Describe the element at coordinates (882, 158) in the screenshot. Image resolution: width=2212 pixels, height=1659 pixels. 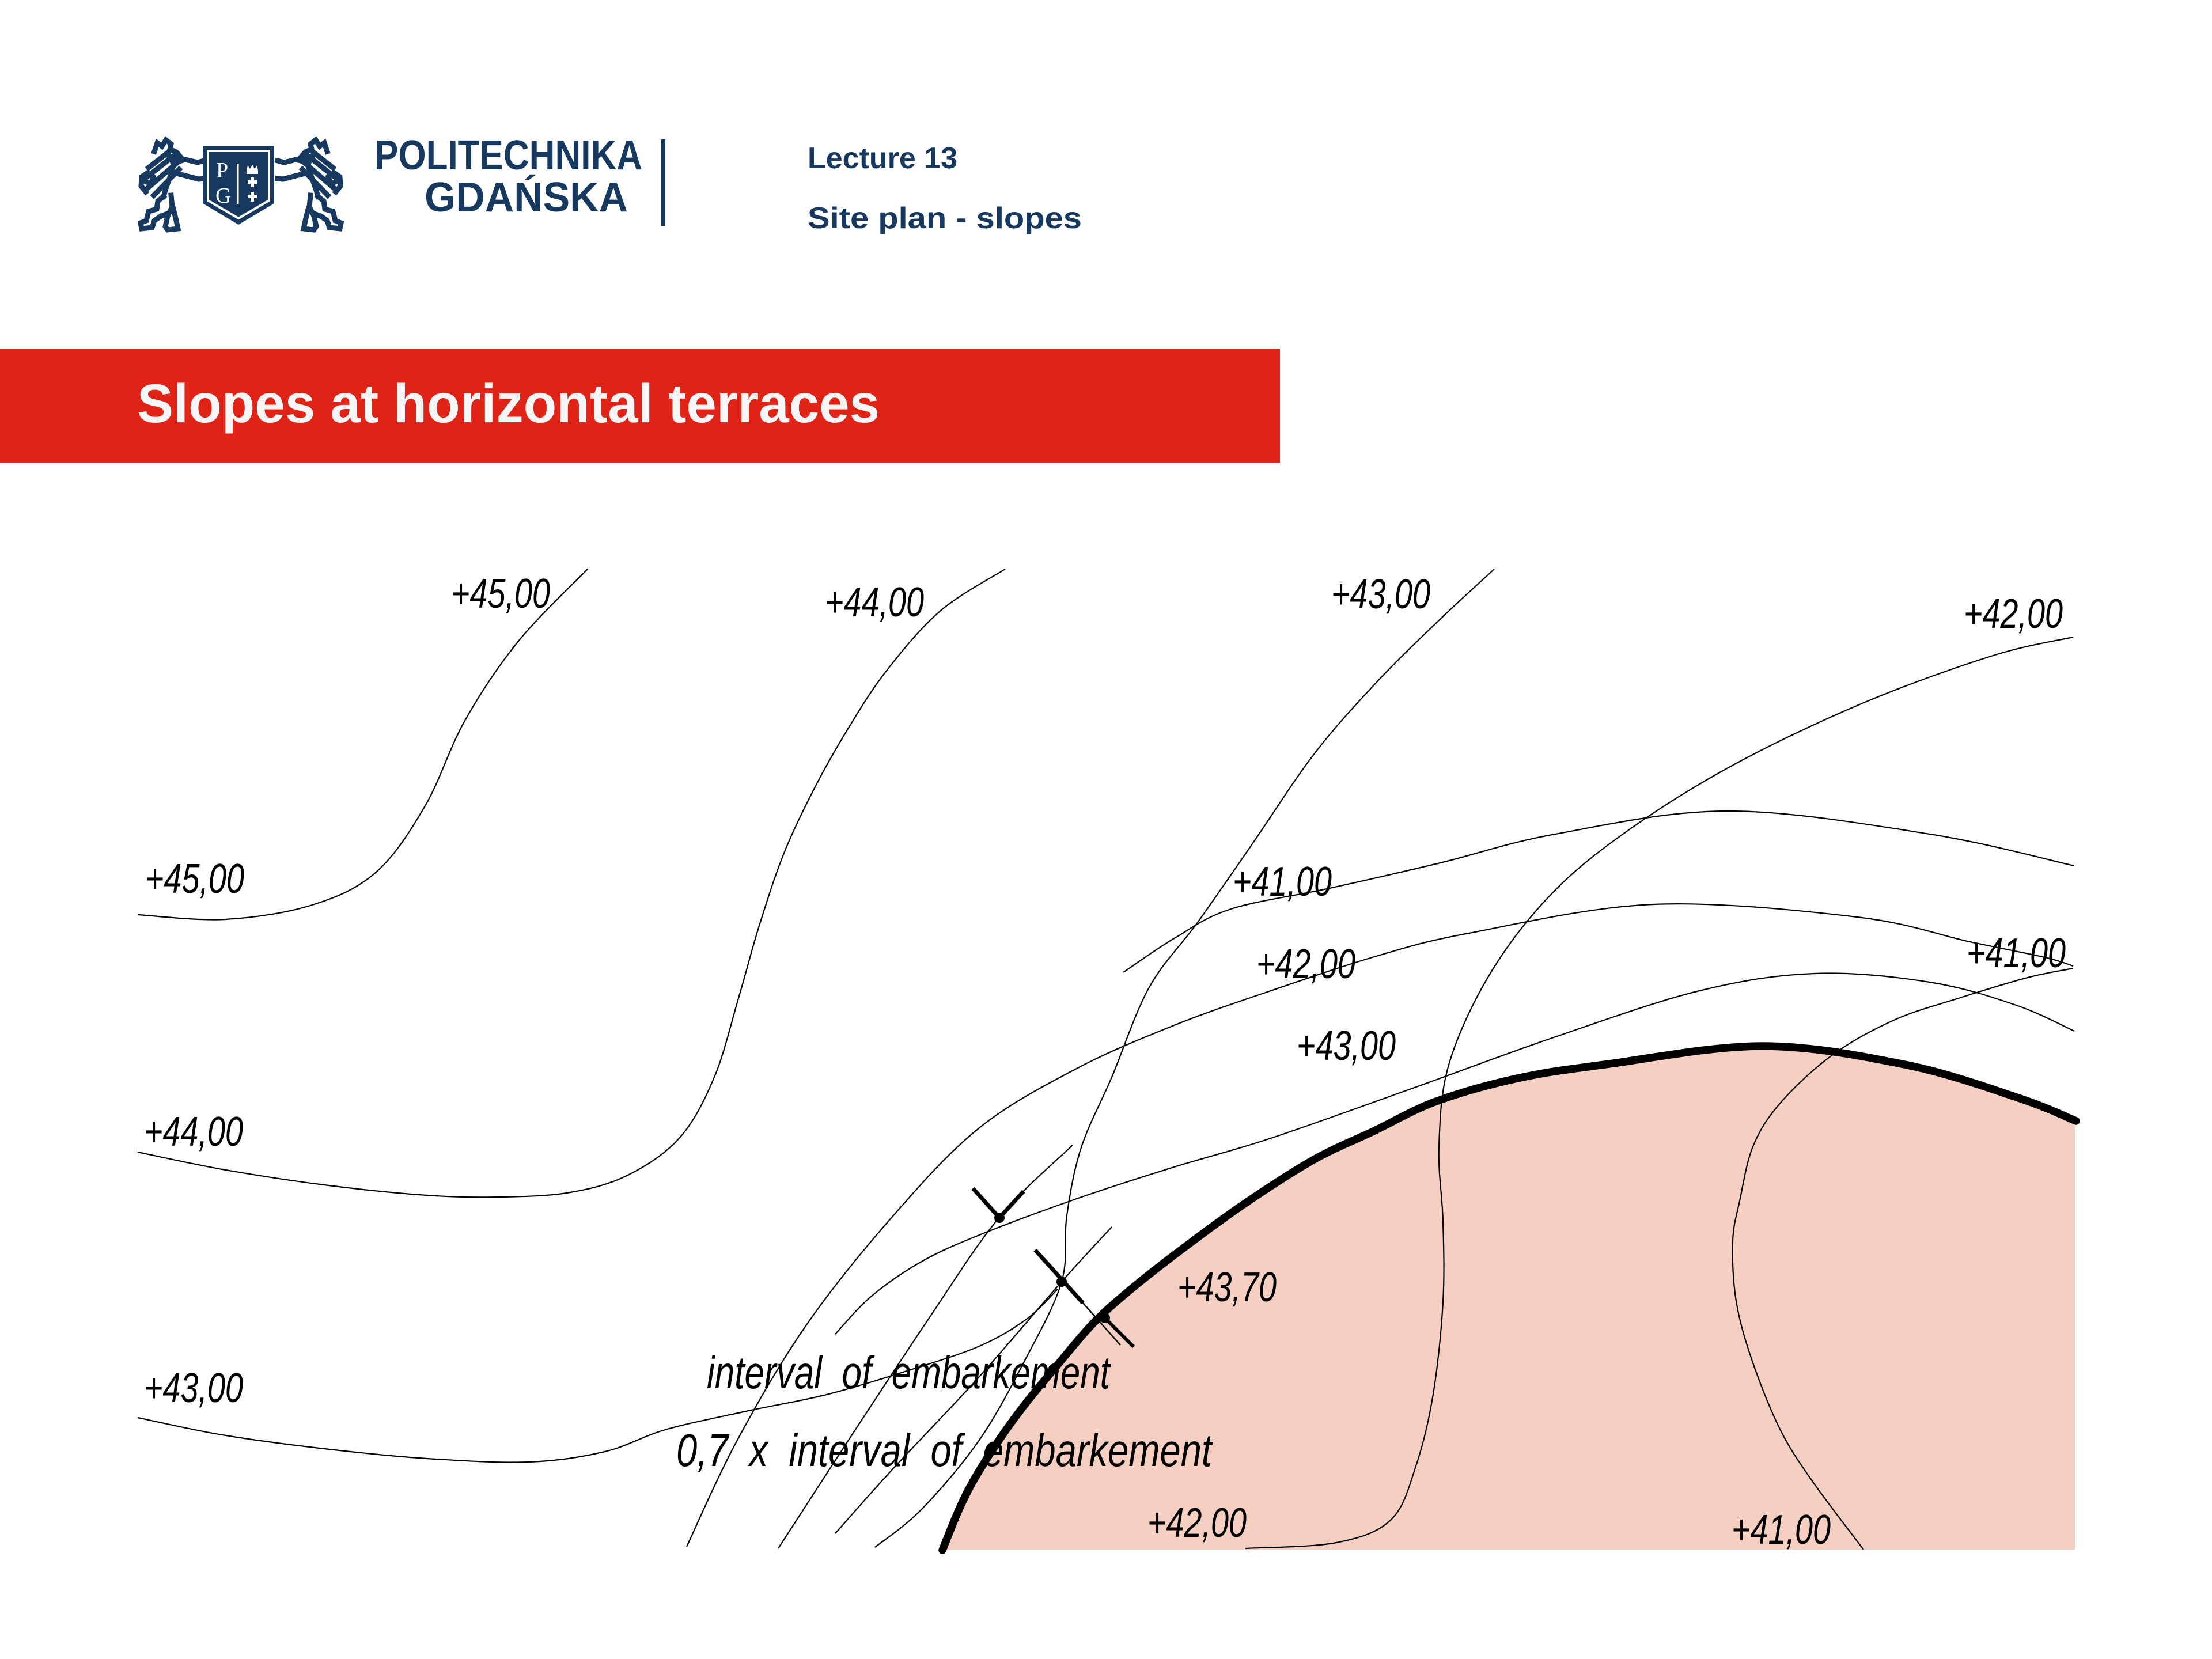
I see `svg-text: Lecture 13` at that location.